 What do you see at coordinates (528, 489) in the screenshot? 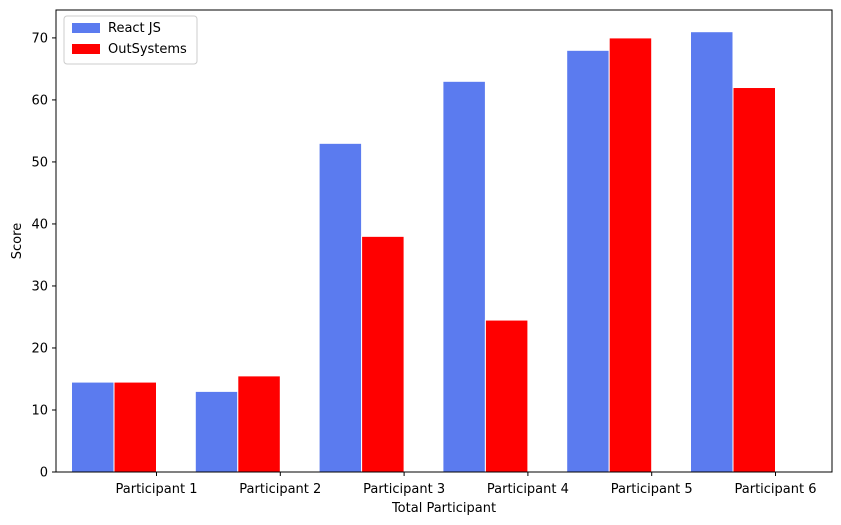
I see `x-tick-label: Participant 4` at bounding box center [528, 489].